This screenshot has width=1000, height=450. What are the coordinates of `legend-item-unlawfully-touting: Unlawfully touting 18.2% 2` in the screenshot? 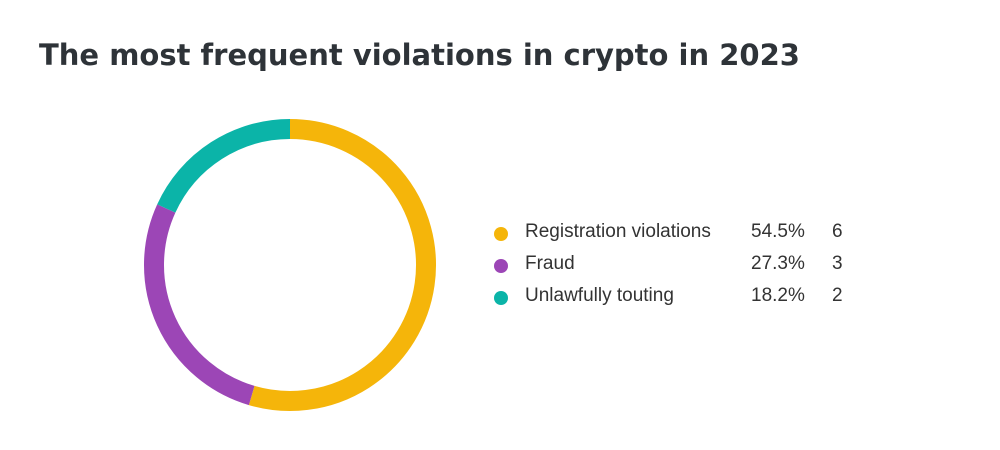 It's located at (682, 301).